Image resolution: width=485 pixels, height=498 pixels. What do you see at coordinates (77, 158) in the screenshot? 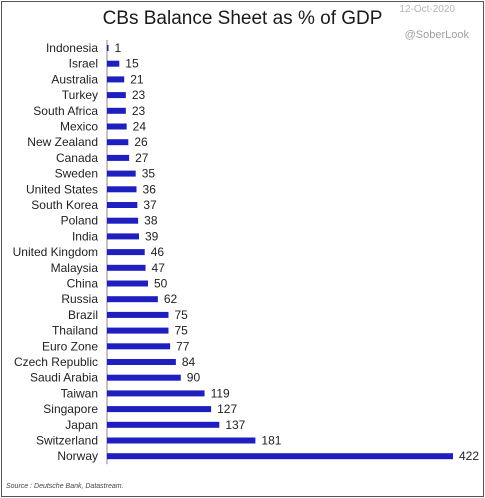
I see `category-label: Canada` at bounding box center [77, 158].